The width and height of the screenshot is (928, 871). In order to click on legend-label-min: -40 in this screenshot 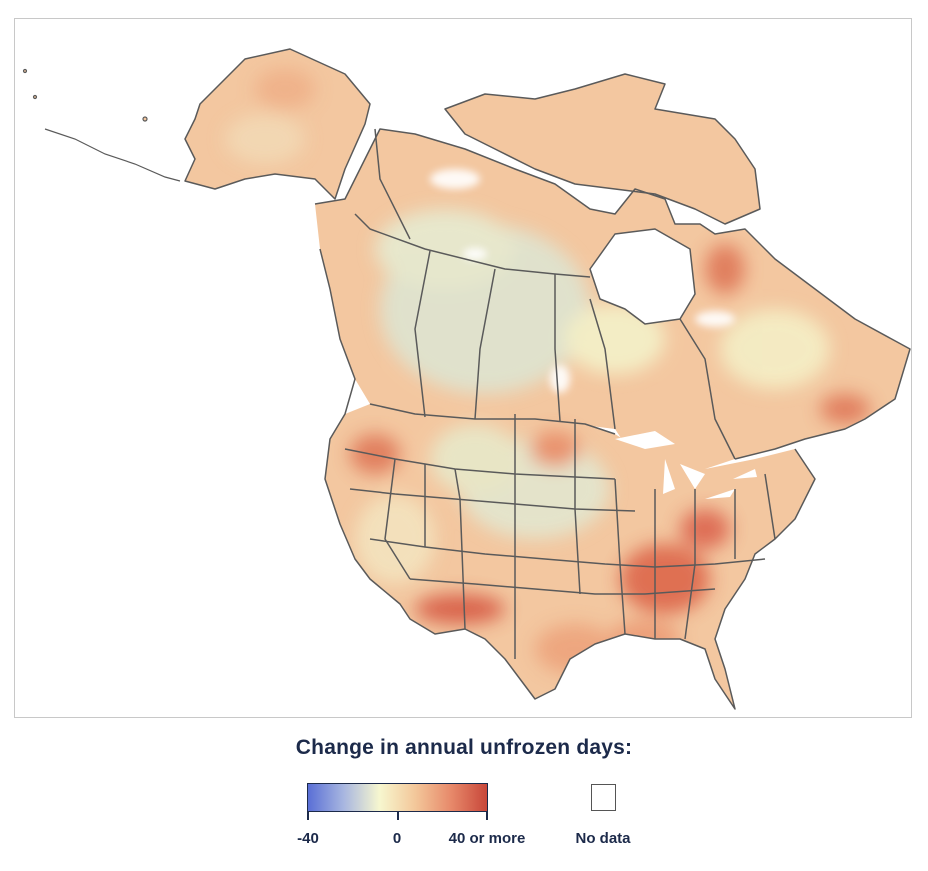, I will do `click(308, 838)`.